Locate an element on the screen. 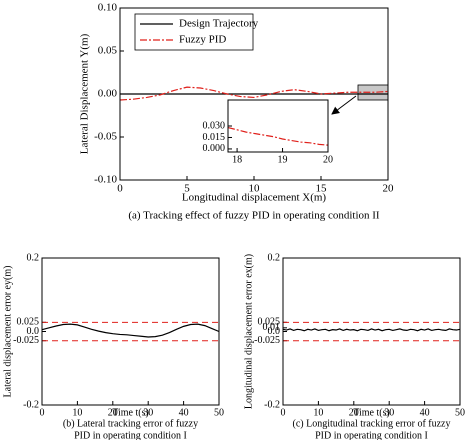 The width and height of the screenshot is (474, 440). y-tick-label: 0.00 is located at coordinates (108, 94).